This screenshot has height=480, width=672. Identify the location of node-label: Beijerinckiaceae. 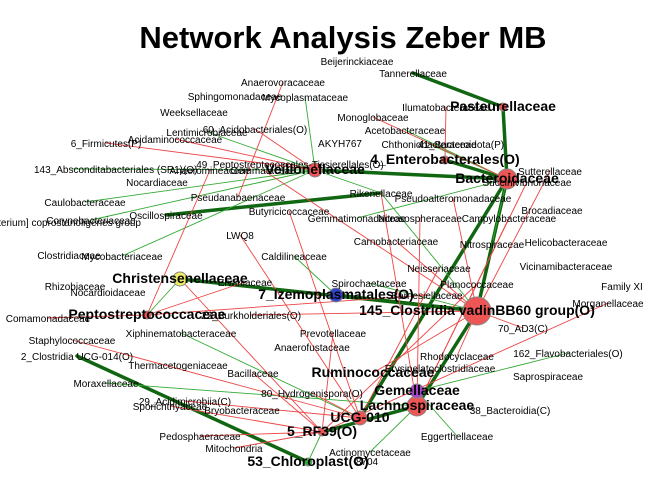
(357, 62).